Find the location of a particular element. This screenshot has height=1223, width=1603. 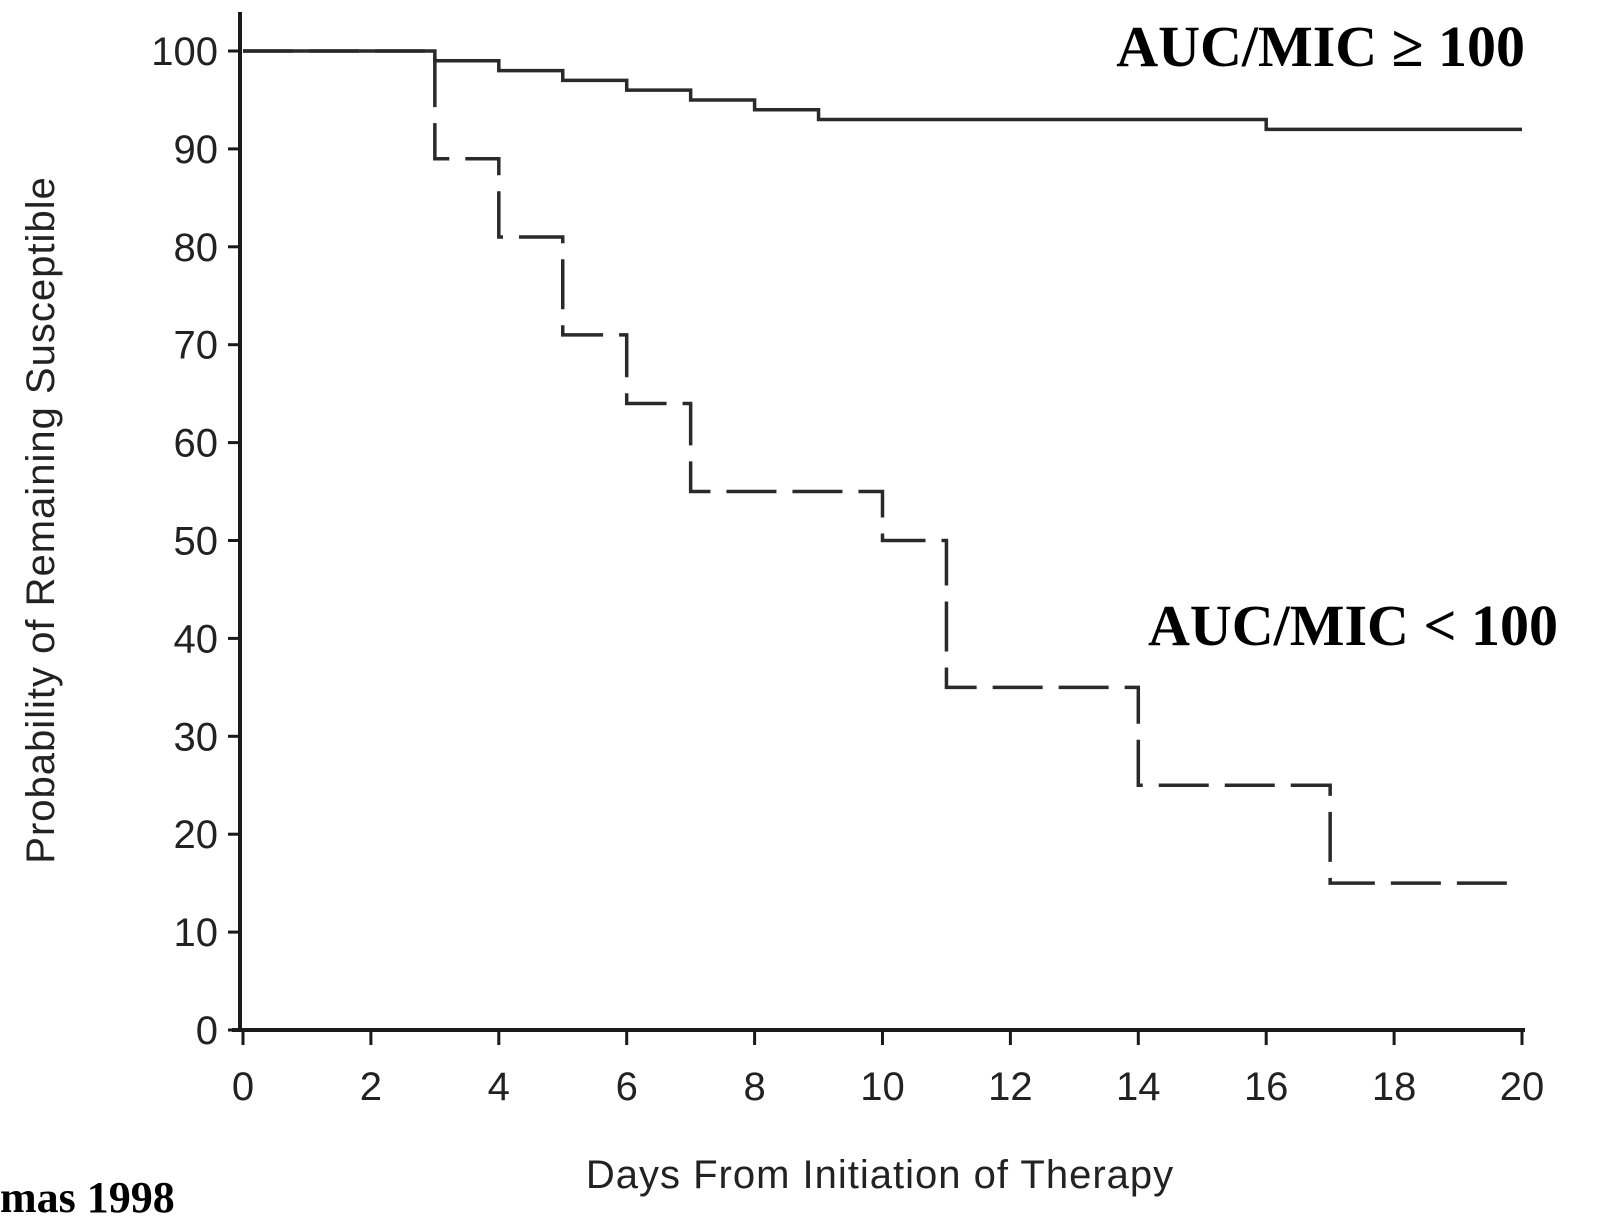

y-tick-label: 10 is located at coordinates (196, 933).